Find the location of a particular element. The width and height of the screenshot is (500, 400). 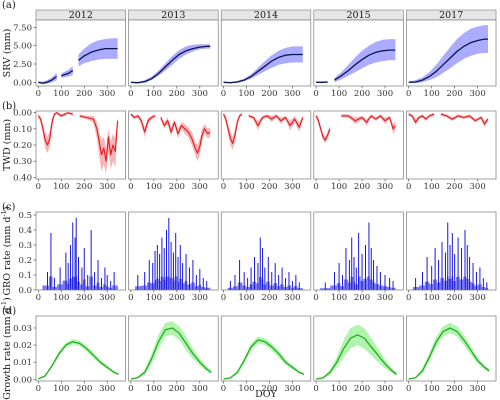

y-axis-label: SRV (mm) is located at coordinates (7, 53).